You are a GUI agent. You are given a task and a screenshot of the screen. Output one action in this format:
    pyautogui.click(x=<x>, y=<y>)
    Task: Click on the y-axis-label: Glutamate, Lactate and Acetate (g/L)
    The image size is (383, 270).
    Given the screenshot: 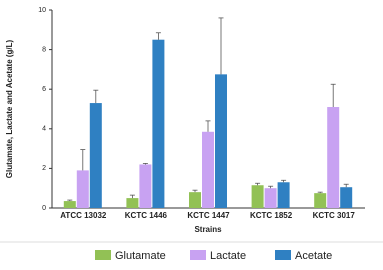 What is the action you would take?
    pyautogui.click(x=9, y=108)
    